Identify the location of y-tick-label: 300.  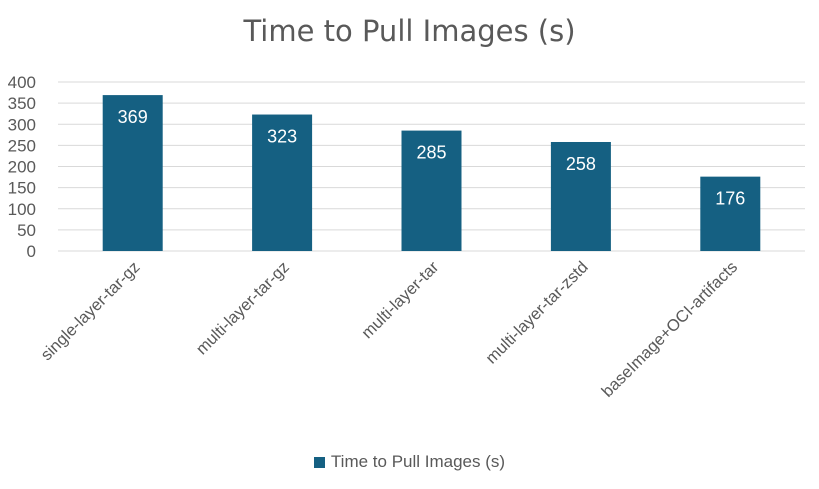
(22, 124).